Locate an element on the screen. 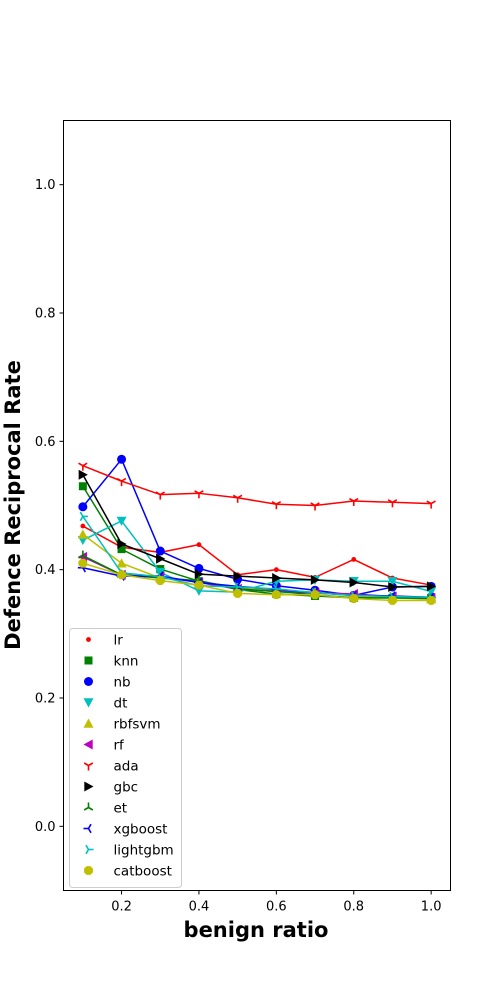  legend-label-xgboost: xgboost is located at coordinates (141, 830).